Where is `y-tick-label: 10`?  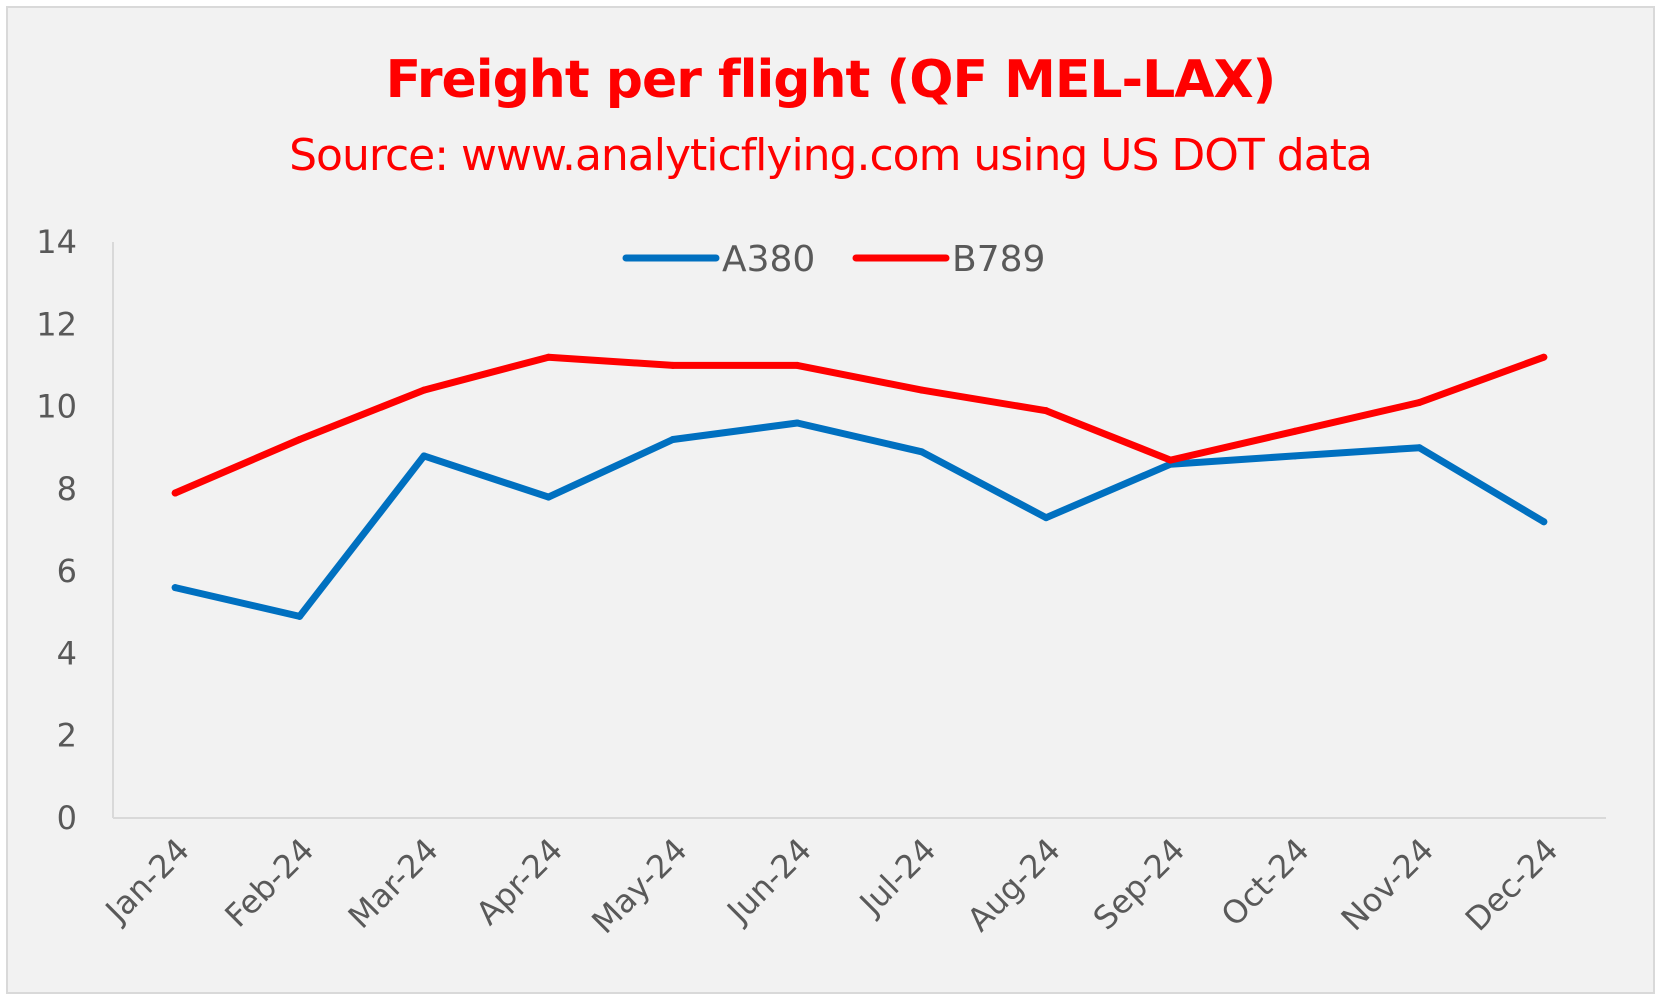
y-tick-label: 10 is located at coordinates (56, 407).